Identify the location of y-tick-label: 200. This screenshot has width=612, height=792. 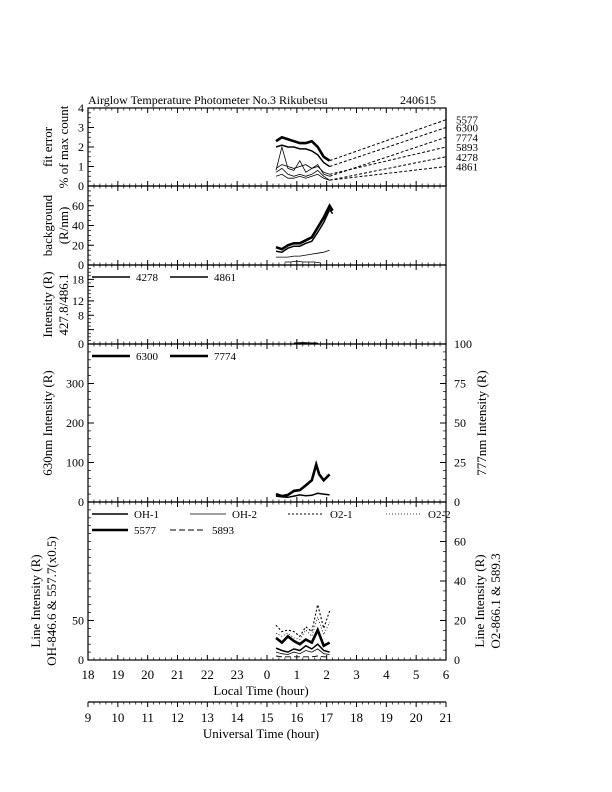
(75, 423).